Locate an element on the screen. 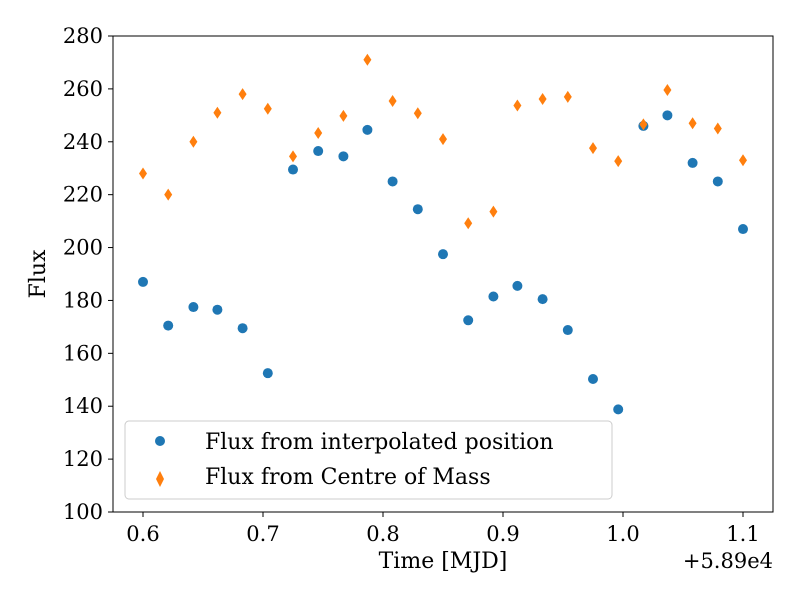  legend-marker-interpolated is located at coordinates (160, 441).